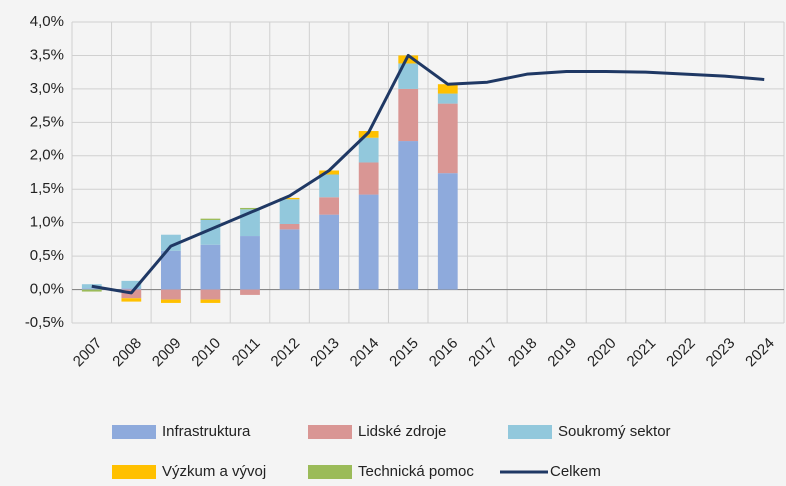 The width and height of the screenshot is (786, 486). I want to click on y-tick-label: 2,5%, so click(47, 121).